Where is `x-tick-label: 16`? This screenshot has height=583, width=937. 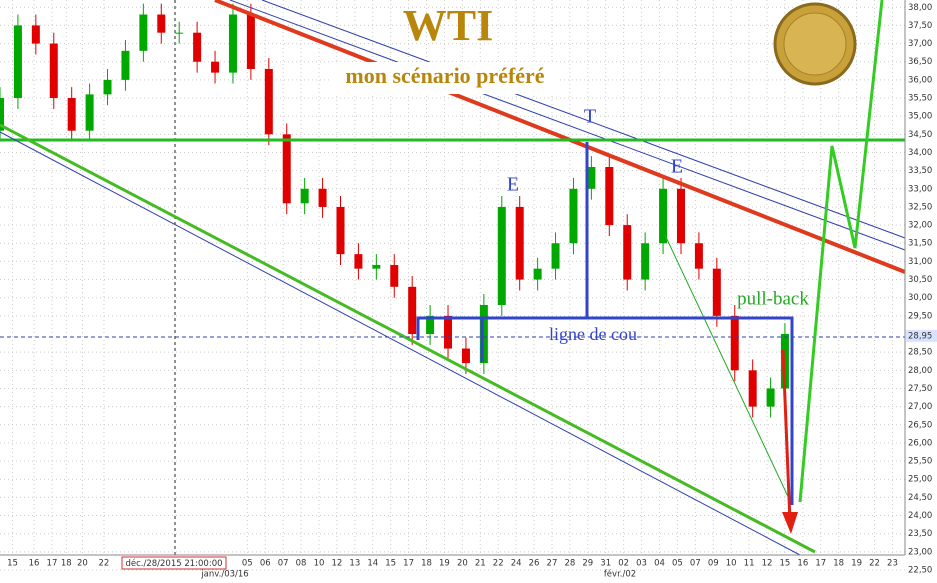 x-tick-label: 16 is located at coordinates (34, 564).